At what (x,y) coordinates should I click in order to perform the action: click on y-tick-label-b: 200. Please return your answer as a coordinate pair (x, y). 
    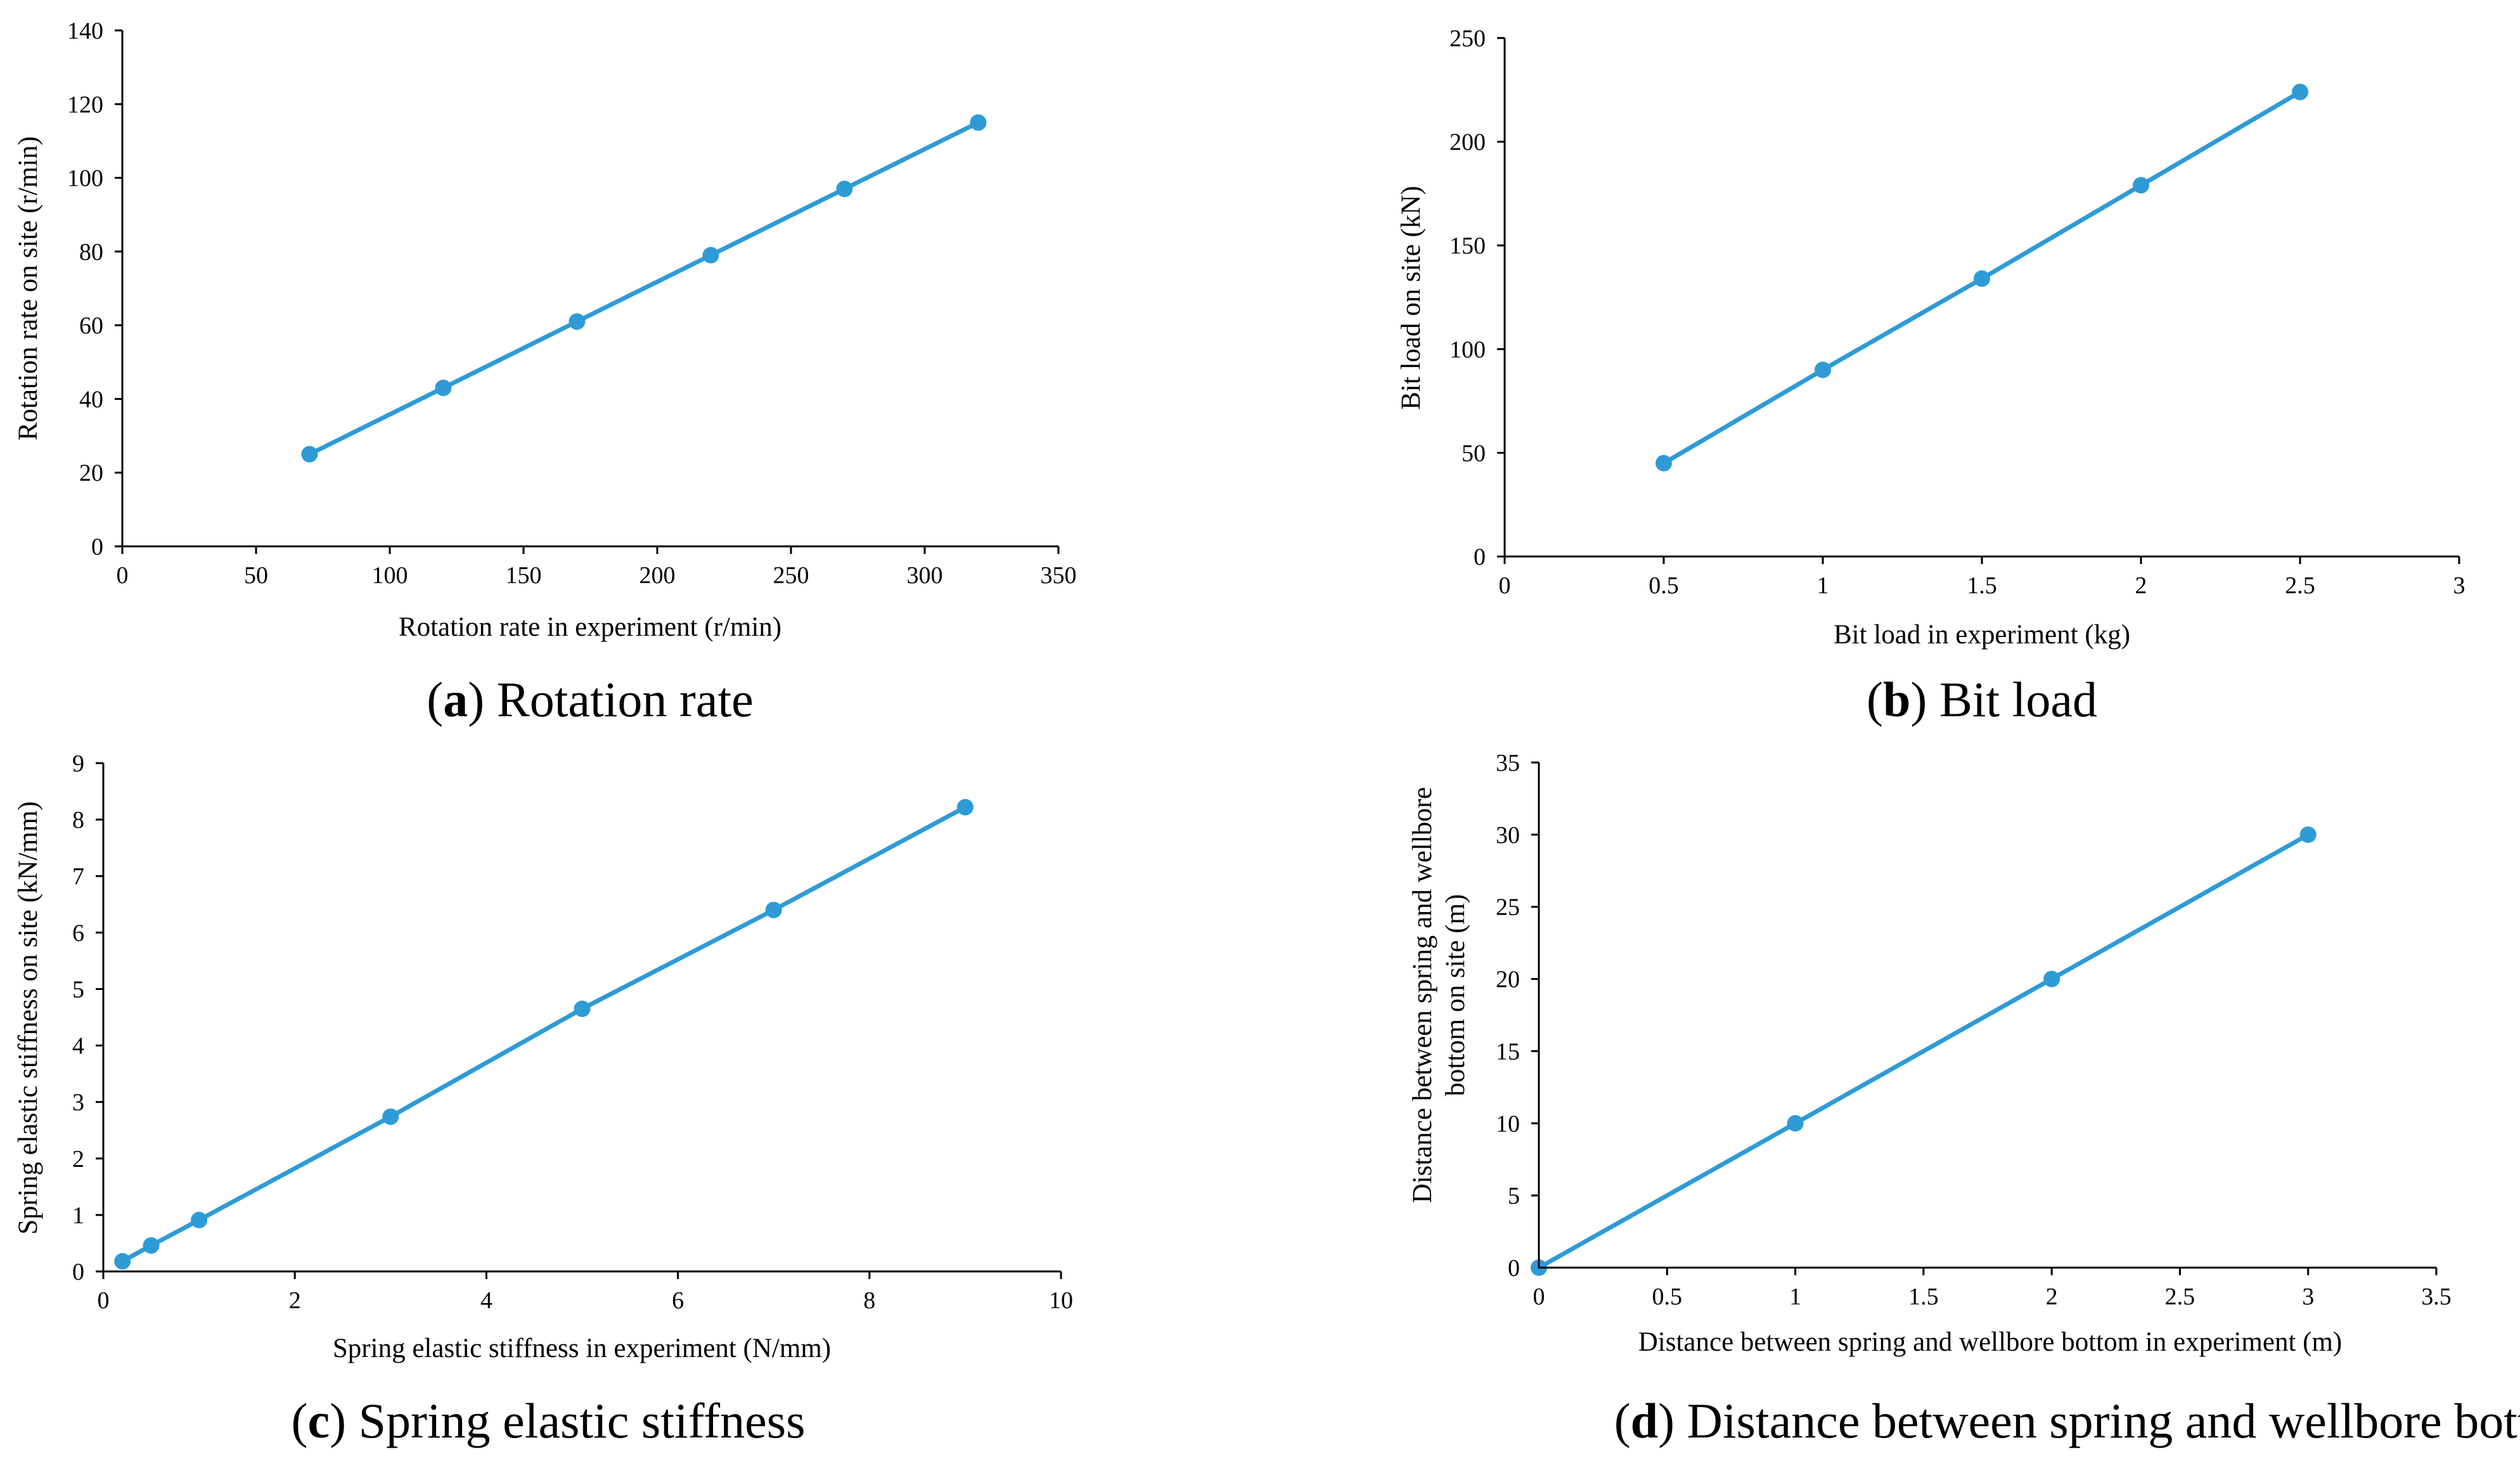
    Looking at the image, I should click on (1468, 143).